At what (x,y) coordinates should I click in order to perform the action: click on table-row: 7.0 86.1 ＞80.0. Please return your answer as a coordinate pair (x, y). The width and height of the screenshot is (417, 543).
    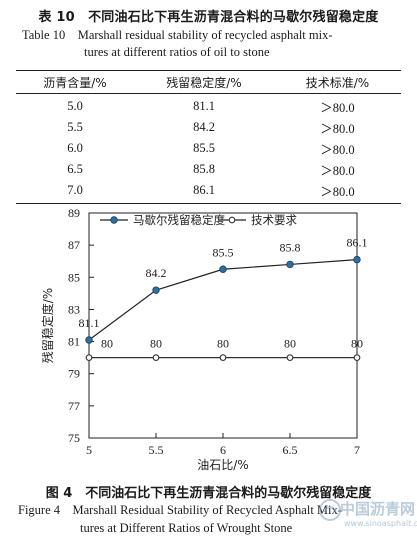
    Looking at the image, I should click on (208, 190).